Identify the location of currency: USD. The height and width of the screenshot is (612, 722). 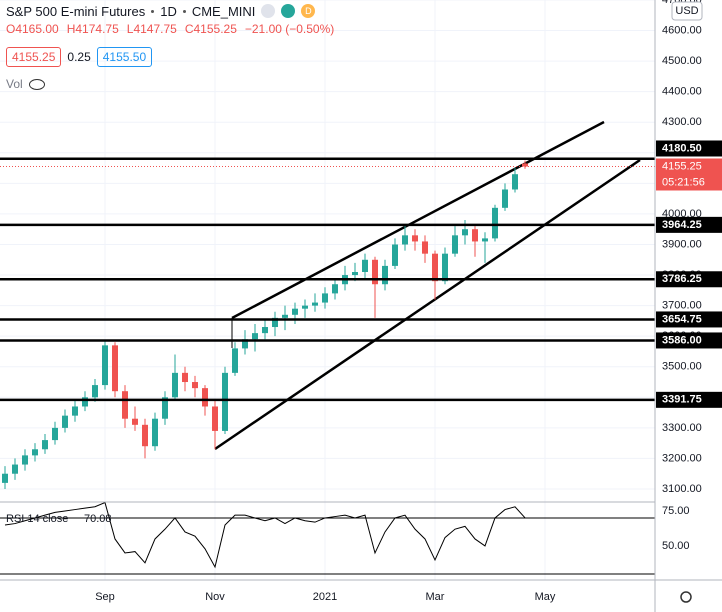
(686, 11).